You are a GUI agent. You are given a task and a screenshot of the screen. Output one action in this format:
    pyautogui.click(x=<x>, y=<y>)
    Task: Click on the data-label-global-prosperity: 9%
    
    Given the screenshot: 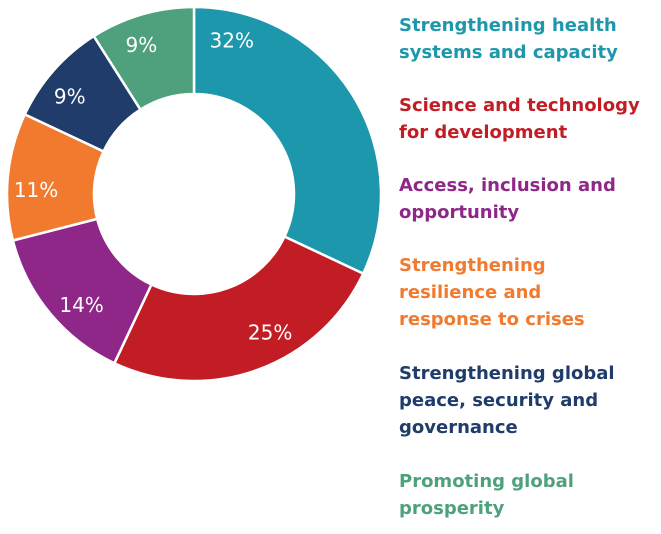 What is the action you would take?
    pyautogui.click(x=142, y=45)
    